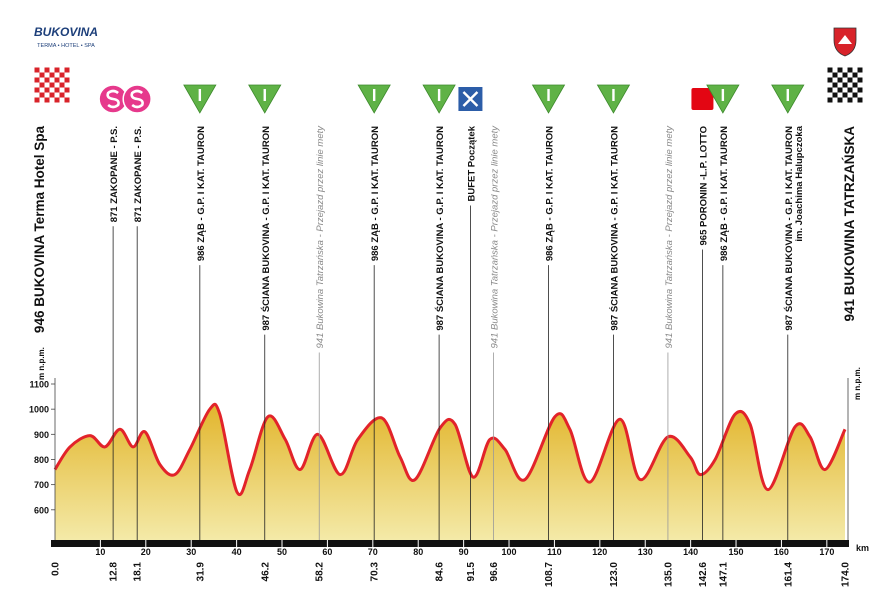  Describe the element at coordinates (100, 552) in the screenshot. I see `x-tick-label: 10` at that location.